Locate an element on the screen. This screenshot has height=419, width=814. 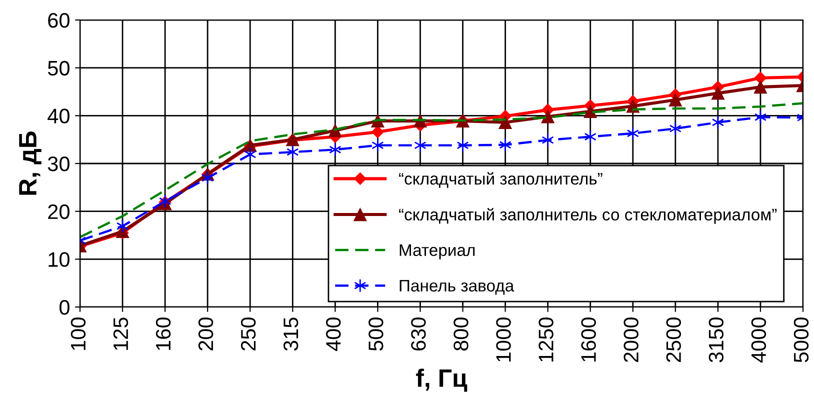
x-tick-label: 500 is located at coordinates (376, 334).